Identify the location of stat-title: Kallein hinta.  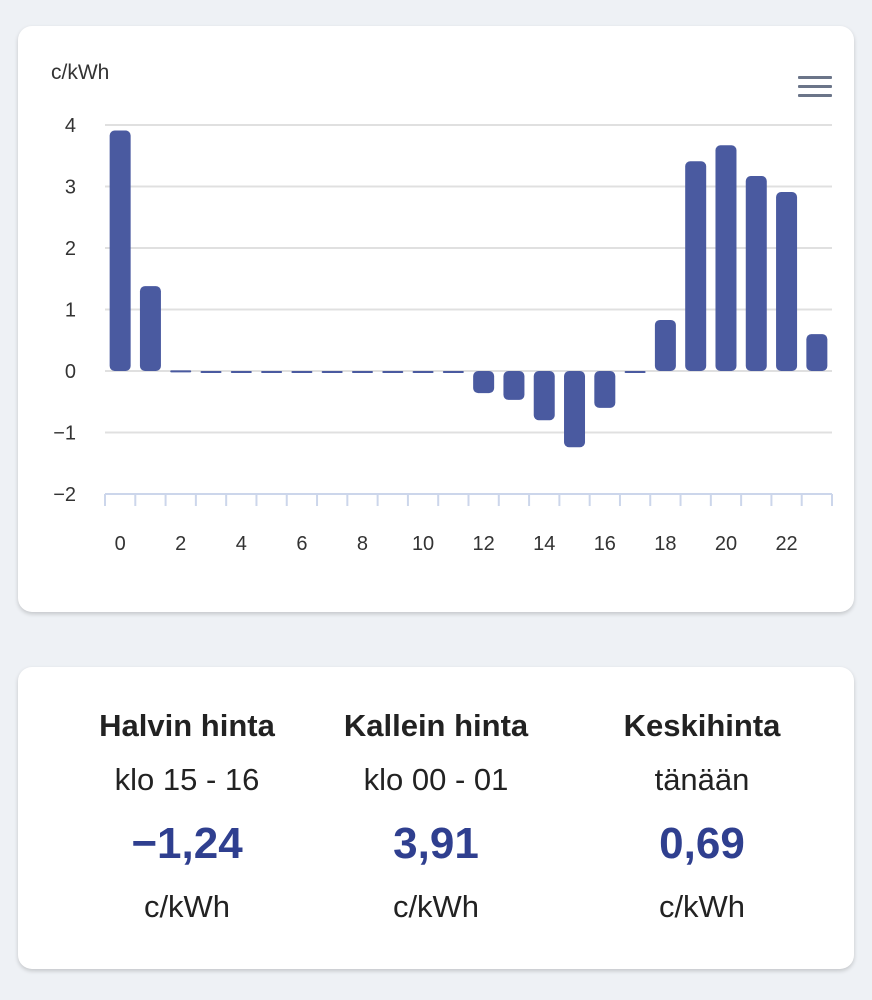
(436, 725).